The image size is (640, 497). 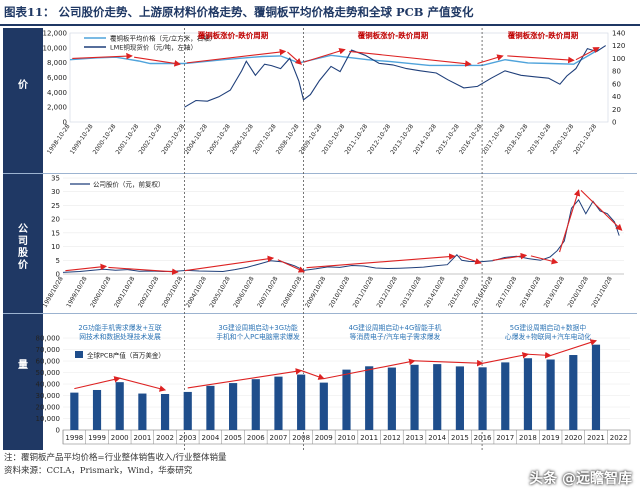 I want to click on bar-category-label: 2002, so click(x=165, y=438).